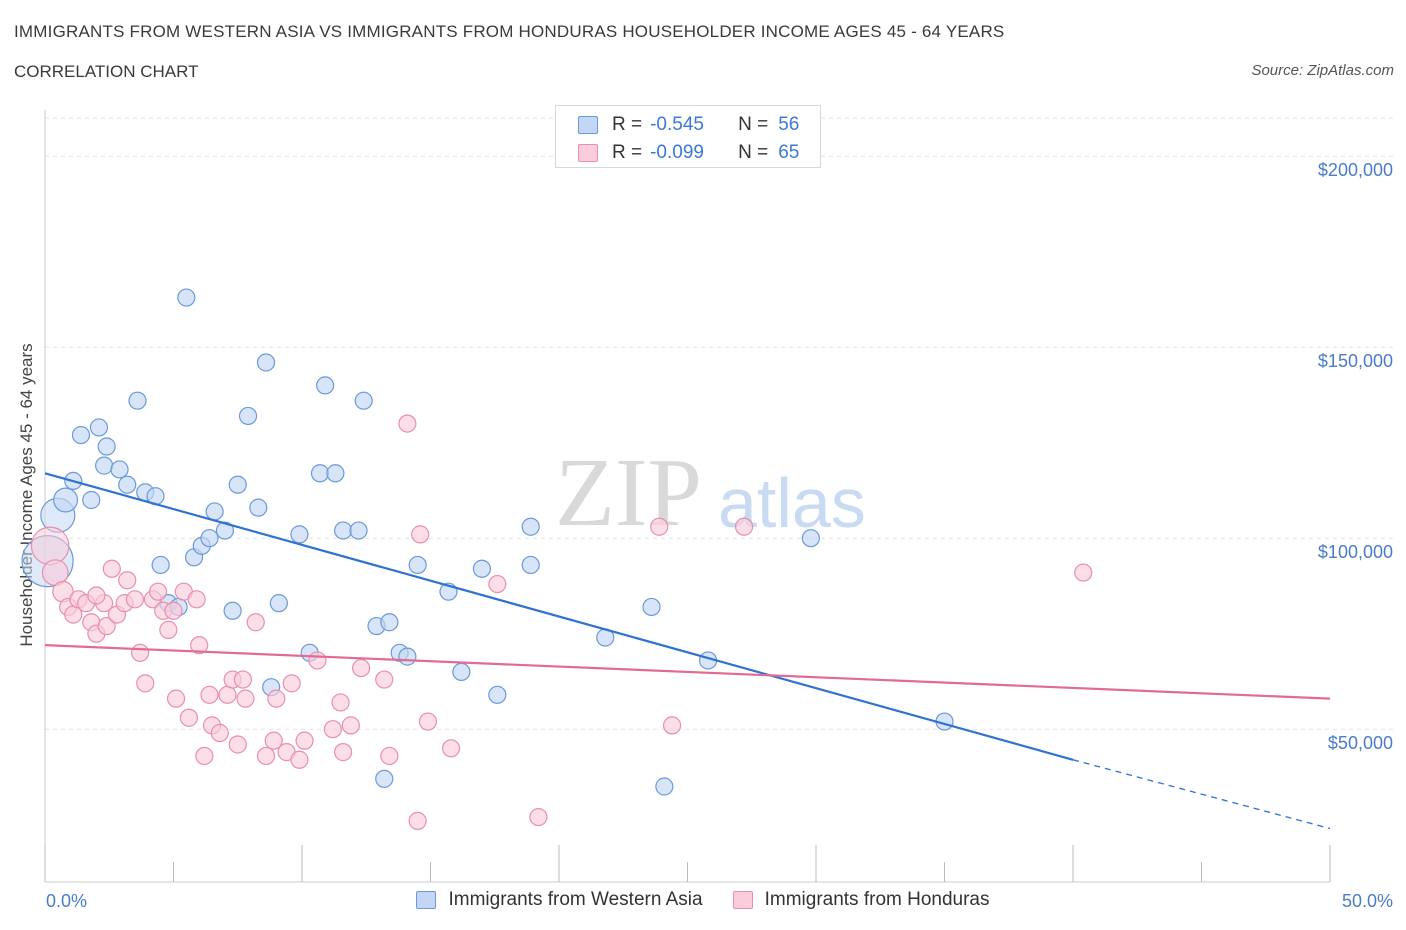 The height and width of the screenshot is (930, 1406). Describe the element at coordinates (1355, 361) in the screenshot. I see `y-tick-label: $150,000` at that location.